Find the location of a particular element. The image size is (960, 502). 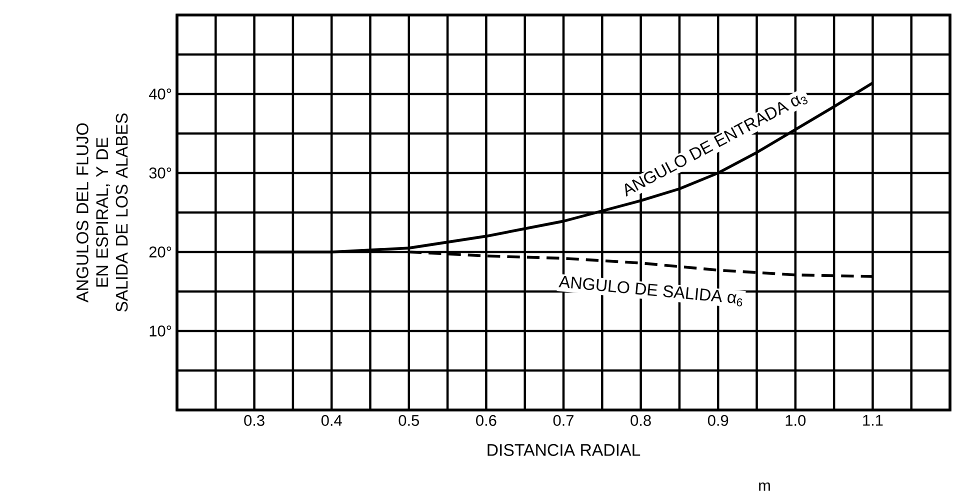

y-tick-label: 20° is located at coordinates (160, 252).